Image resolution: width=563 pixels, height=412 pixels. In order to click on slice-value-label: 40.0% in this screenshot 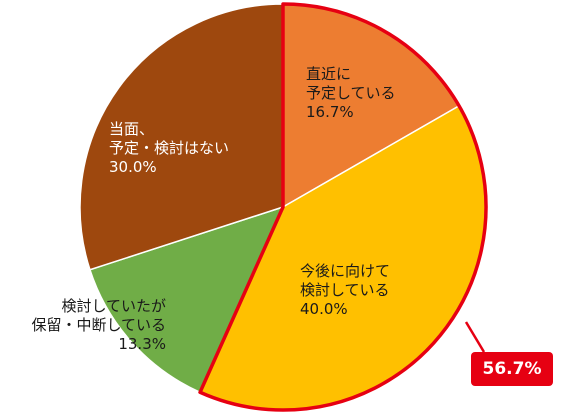, I will do `click(324, 309)`.